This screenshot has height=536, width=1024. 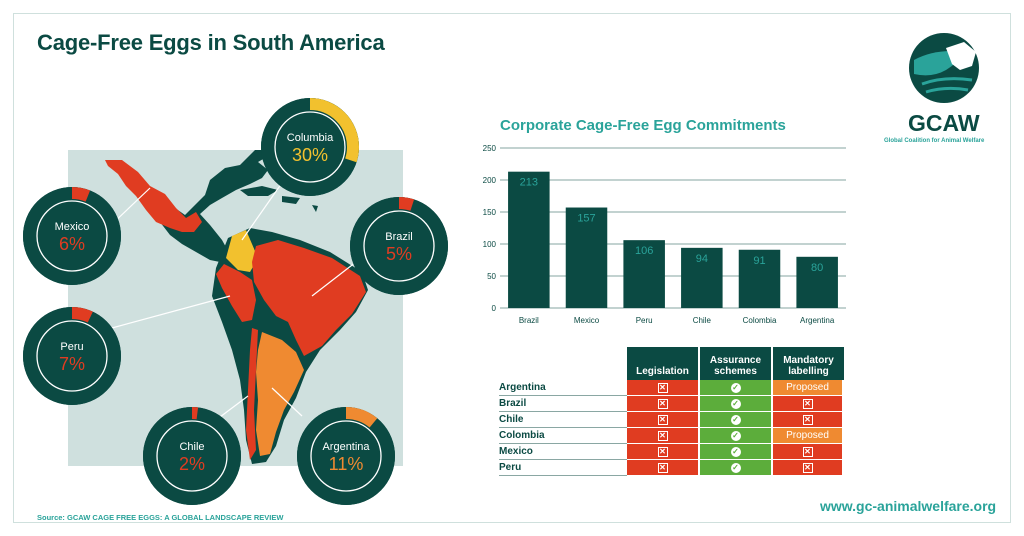 What do you see at coordinates (586, 257) in the screenshot?
I see `bar-mexico` at bounding box center [586, 257].